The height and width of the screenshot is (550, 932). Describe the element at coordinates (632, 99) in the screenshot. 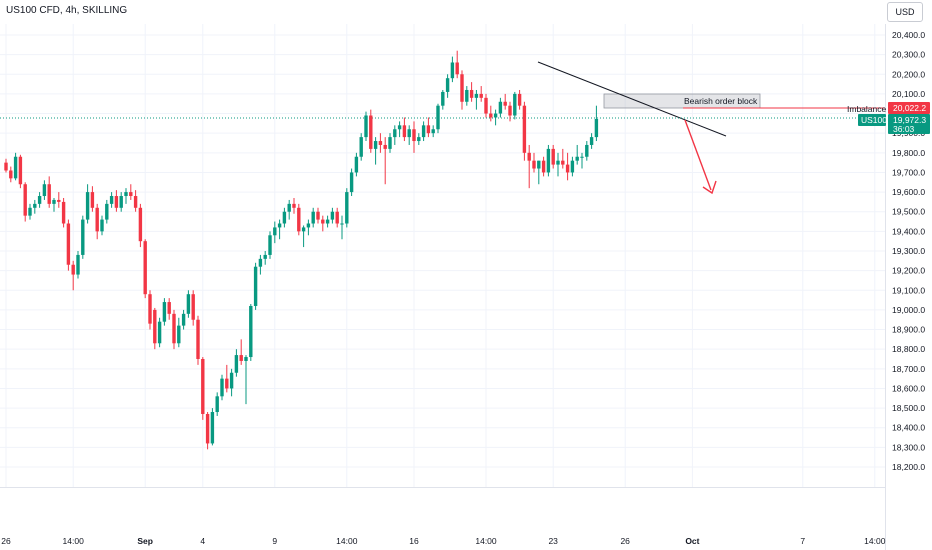

I see `downward-trendline` at that location.